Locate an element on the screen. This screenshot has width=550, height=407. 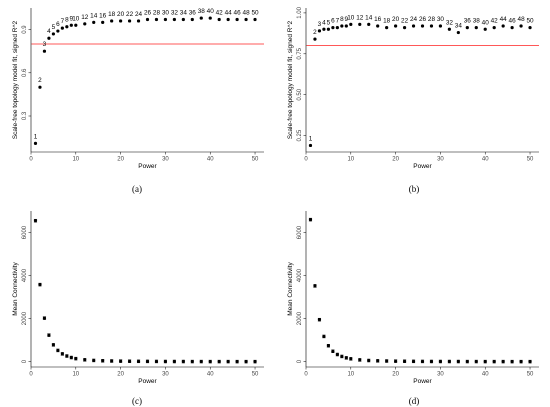
panel-caption: (c) is located at coordinates (137, 401).